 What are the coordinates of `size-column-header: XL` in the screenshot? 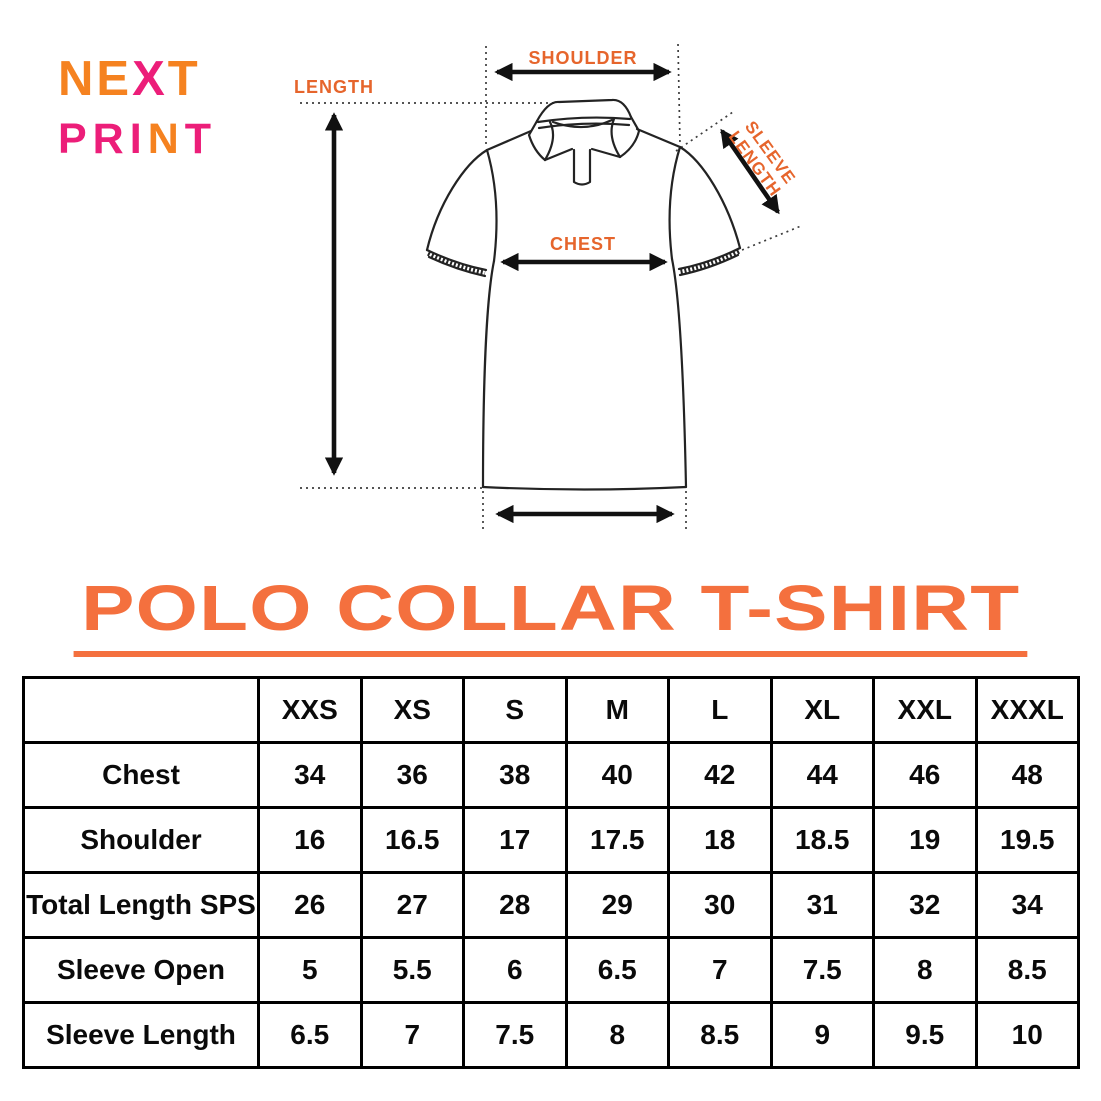 It's located at (822, 710).